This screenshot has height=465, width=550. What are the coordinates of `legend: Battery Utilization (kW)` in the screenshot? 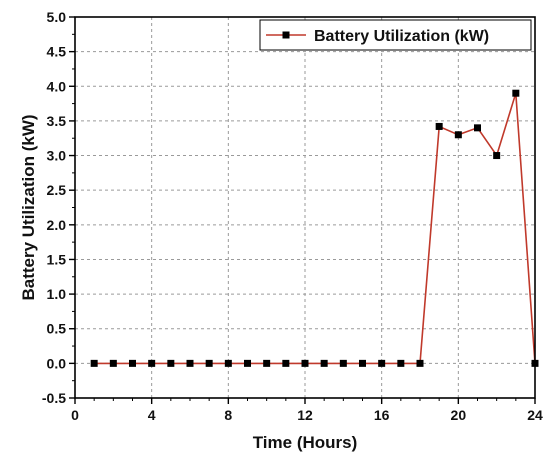 It's located at (395, 35).